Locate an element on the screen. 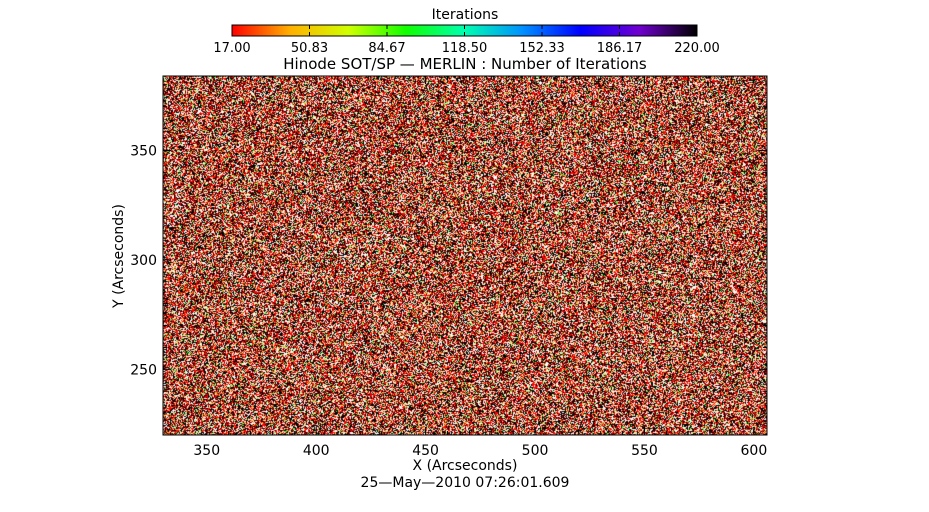 Image resolution: width=929 pixels, height=512 pixels. colorbar-tick-label: 118.50 is located at coordinates (465, 48).